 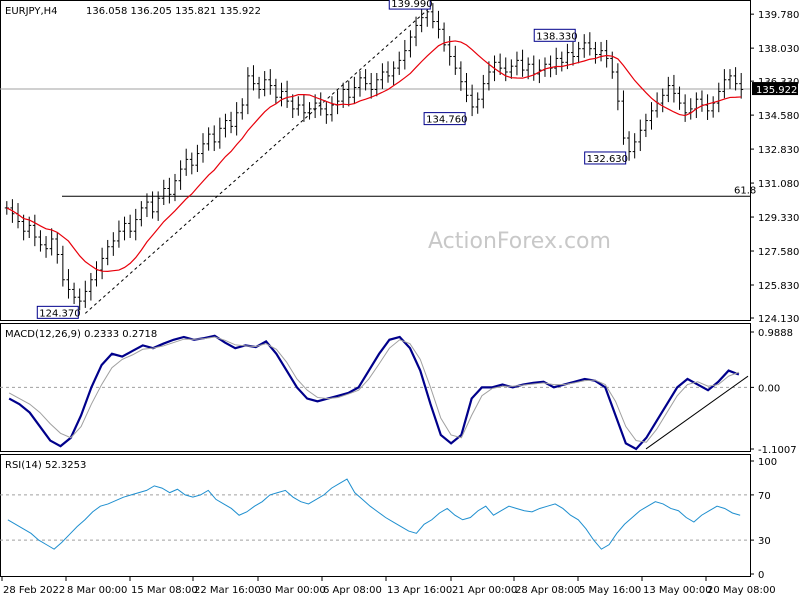 I want to click on price-axis-label: 131.080, so click(x=778, y=184).